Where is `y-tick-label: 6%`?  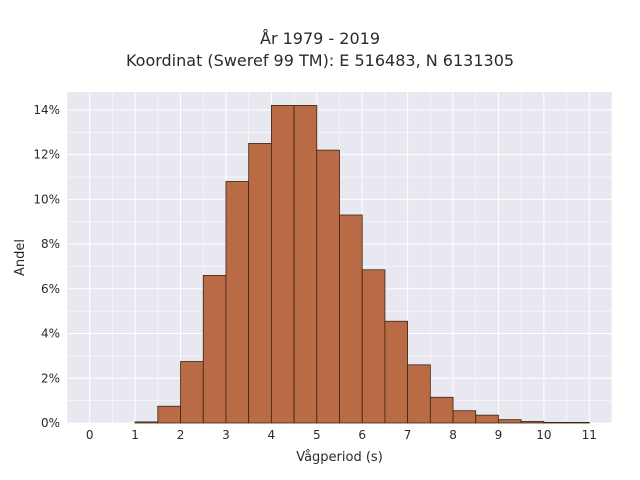 y-tick-label: 6% is located at coordinates (50, 289).